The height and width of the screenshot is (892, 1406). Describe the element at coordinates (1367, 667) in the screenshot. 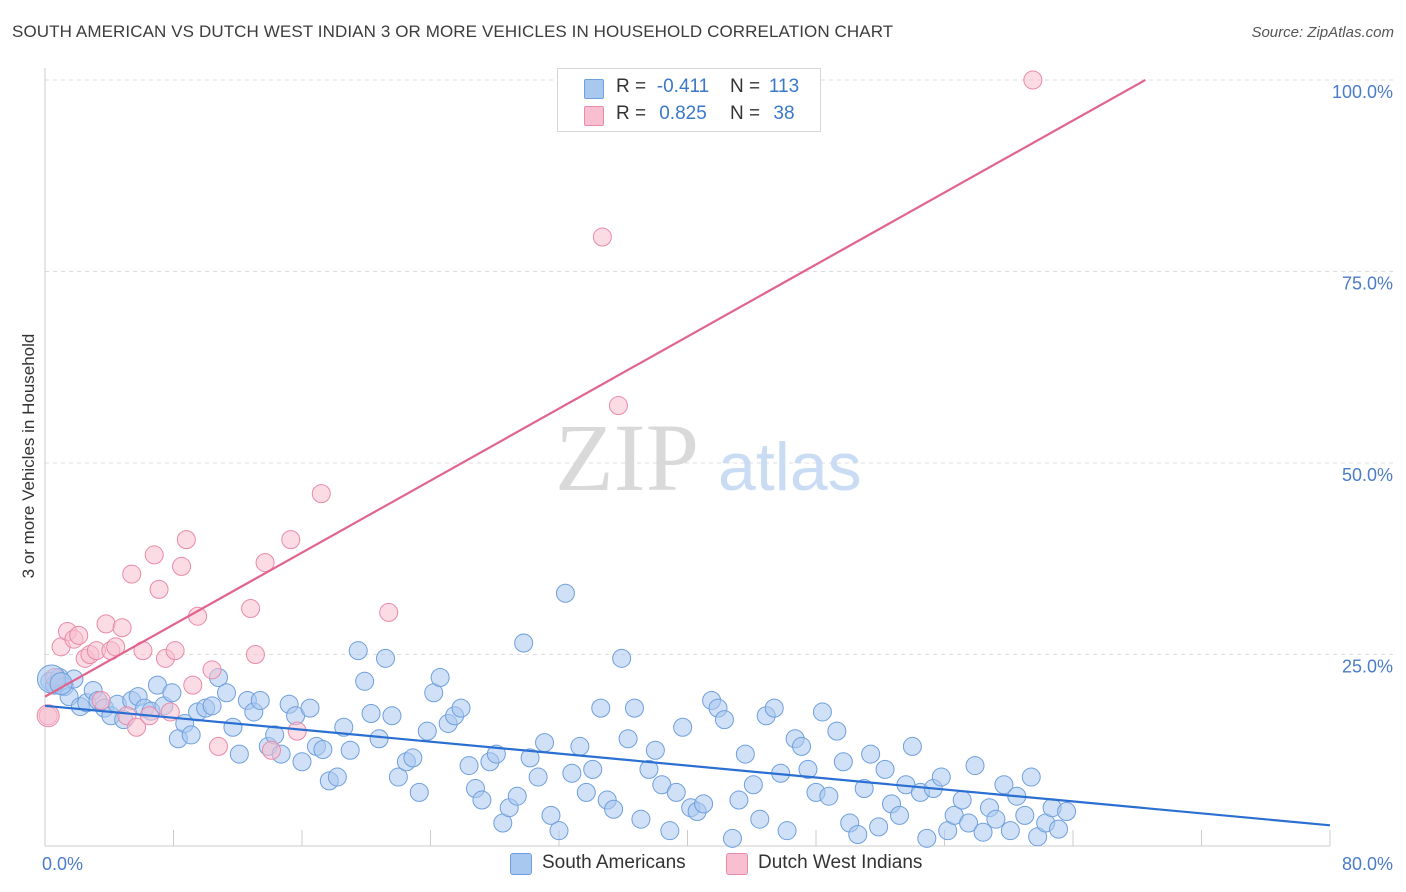

I see `y-tick-label: 25.0%` at that location.